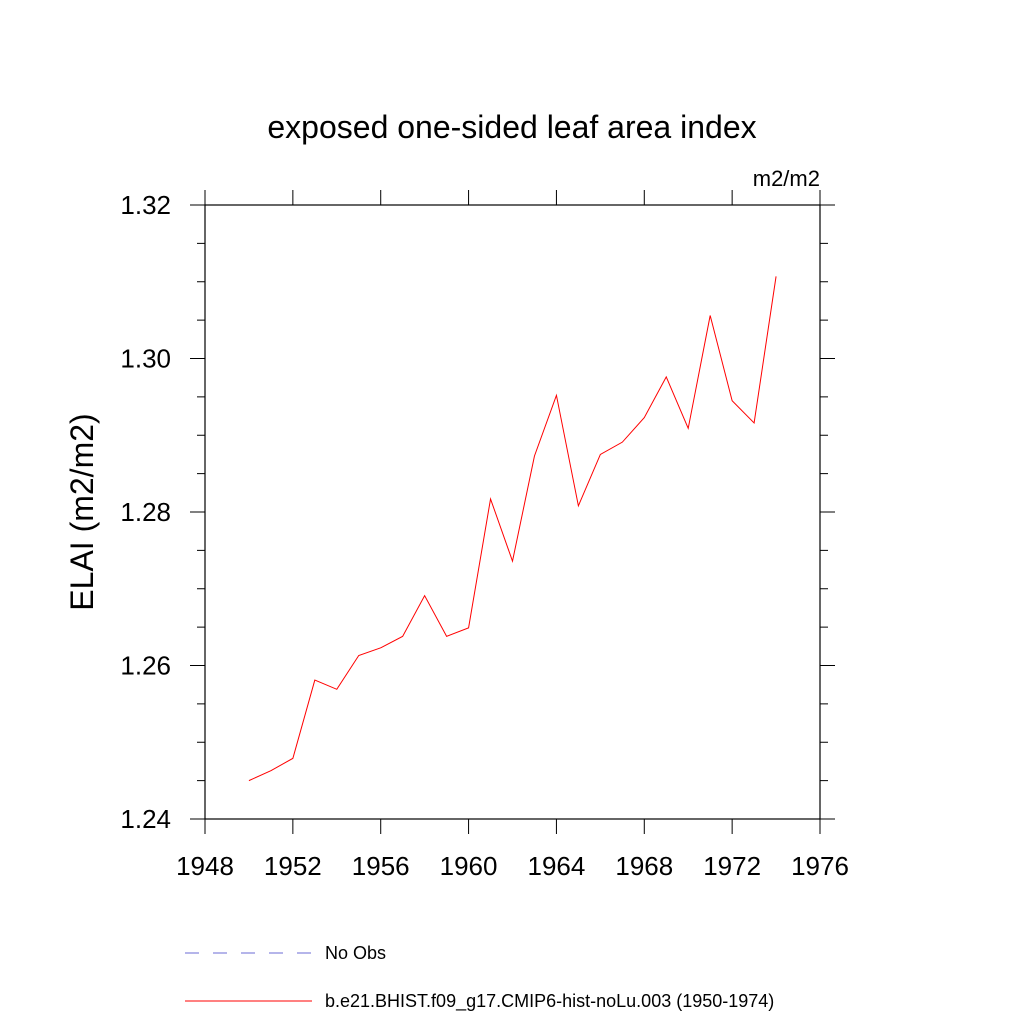 The width and height of the screenshot is (1024, 1024). I want to click on x-tick-label: 1968, so click(644, 866).